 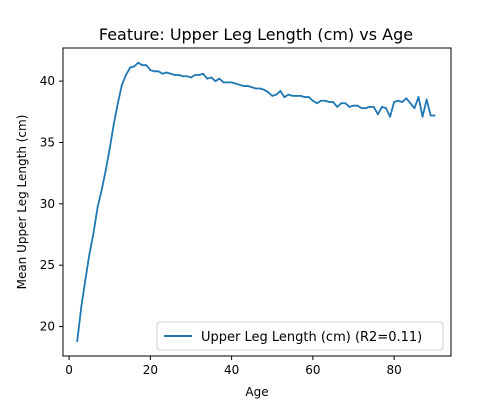 I want to click on chart-title: Feature: Upper Leg Length (cm) vs Age, so click(x=256, y=34).